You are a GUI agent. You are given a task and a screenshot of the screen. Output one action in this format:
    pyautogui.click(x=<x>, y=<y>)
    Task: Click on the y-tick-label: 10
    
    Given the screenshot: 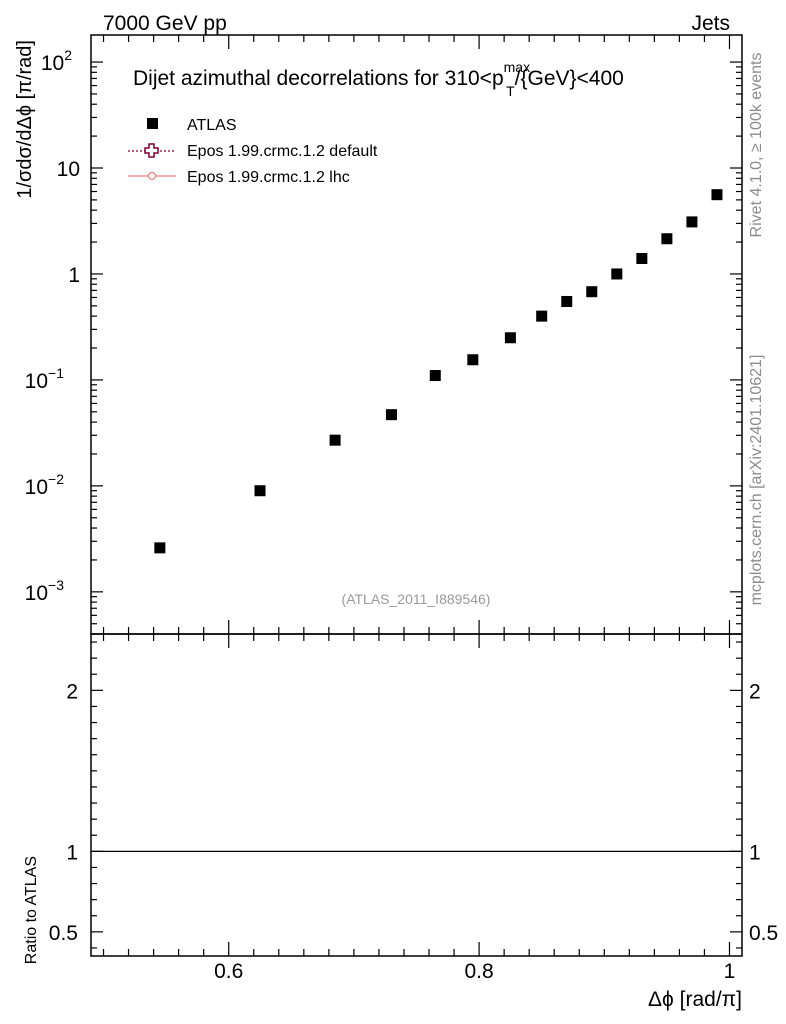 What is the action you would take?
    pyautogui.click(x=68, y=169)
    